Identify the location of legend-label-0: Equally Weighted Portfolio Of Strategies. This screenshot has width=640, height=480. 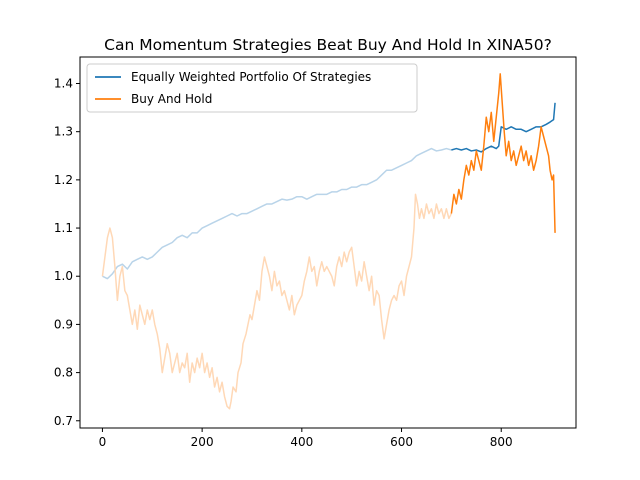
(251, 77).